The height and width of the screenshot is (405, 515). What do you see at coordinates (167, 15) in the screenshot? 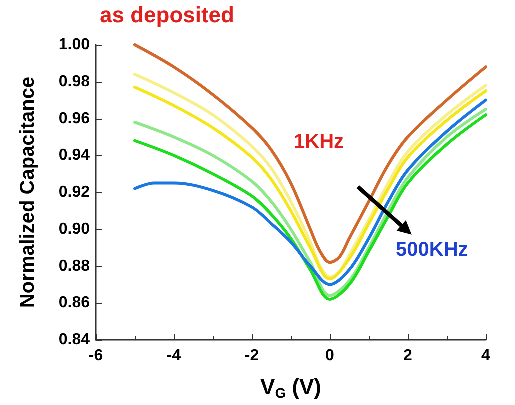
I see `text: as deposited` at bounding box center [167, 15].